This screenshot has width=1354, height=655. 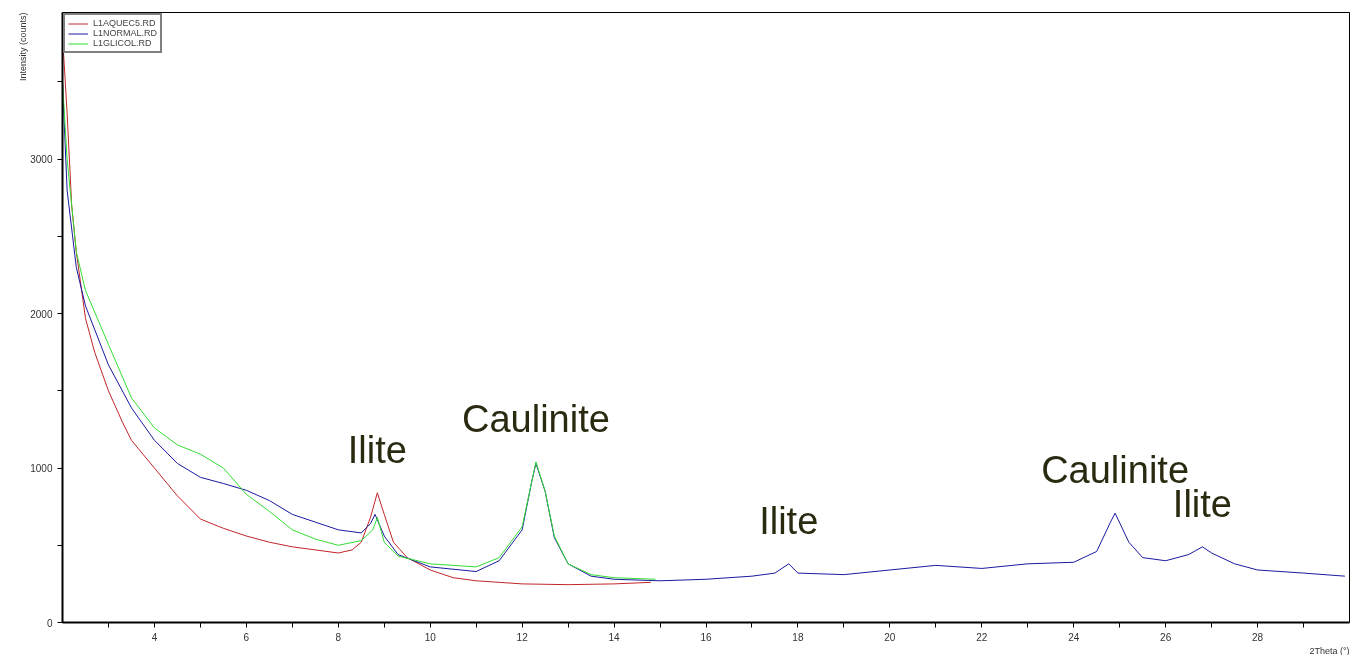 I want to click on x-tick-label: 8, so click(x=338, y=637).